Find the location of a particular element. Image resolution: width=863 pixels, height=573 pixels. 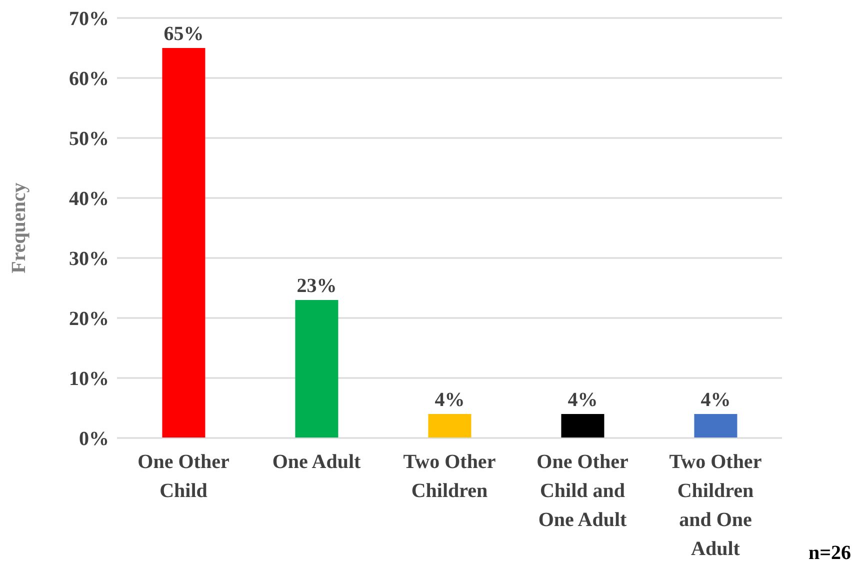

y-tick-label: 70% is located at coordinates (89, 19).